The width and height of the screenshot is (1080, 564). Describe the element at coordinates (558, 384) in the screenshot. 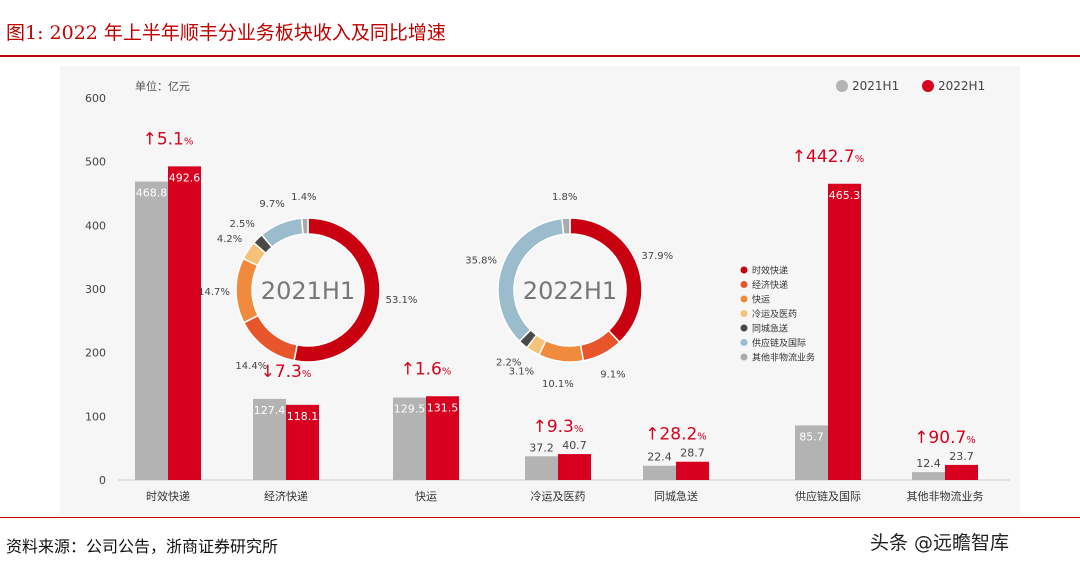

I see `slice-label: 10.1%` at that location.